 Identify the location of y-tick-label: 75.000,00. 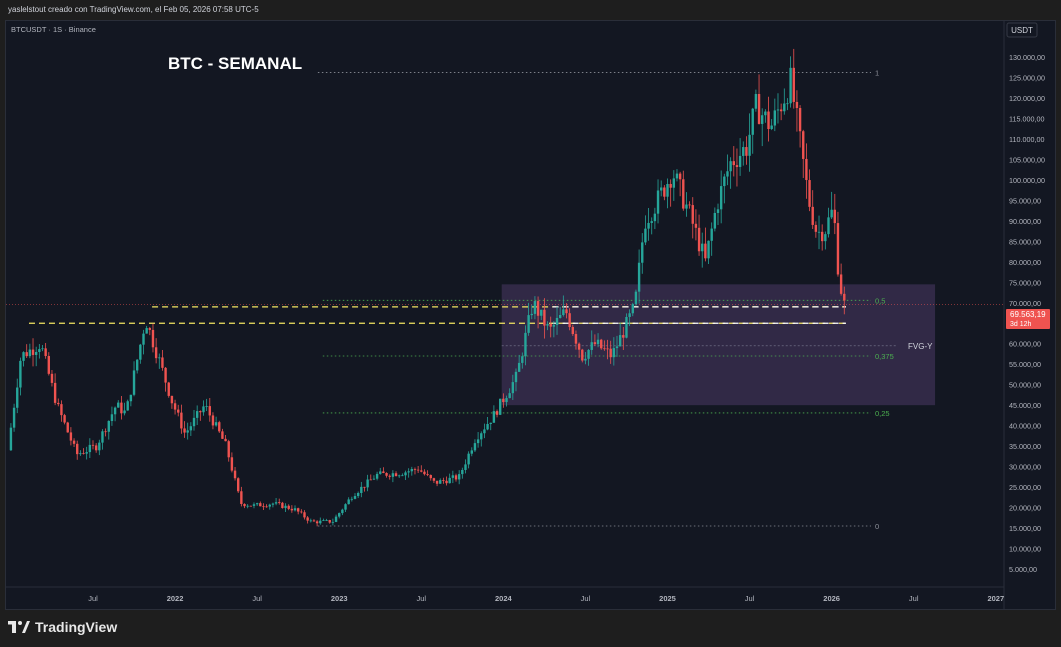
(1025, 282).